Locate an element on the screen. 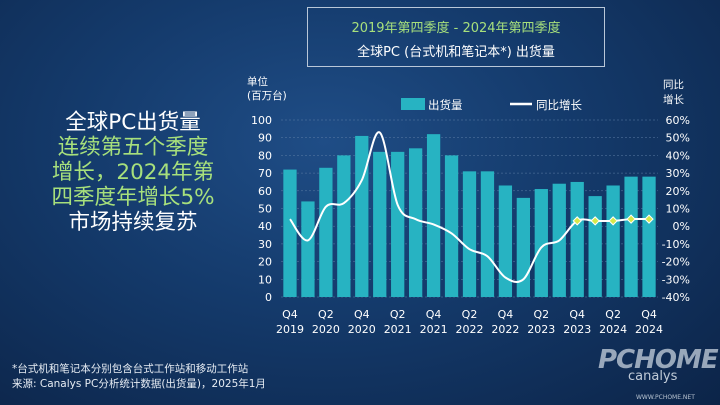 The image size is (720, 405). footnote-definition: *台式机和笔记本分别包含台式工作站和移动工作站 is located at coordinates (130, 369).